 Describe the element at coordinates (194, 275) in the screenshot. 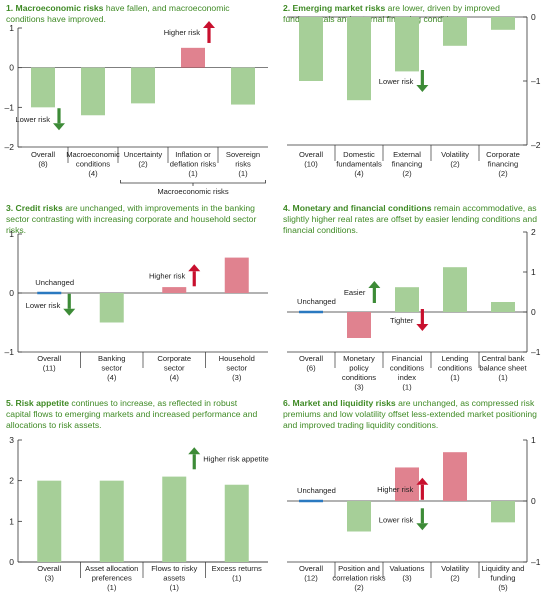

I see `panel-3-up-arrow` at that location.